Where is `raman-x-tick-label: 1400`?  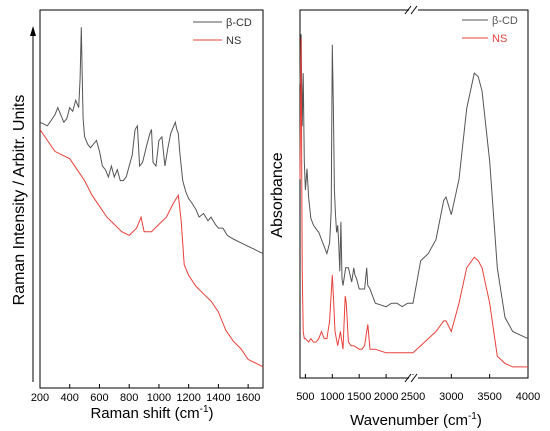 raman-x-tick-label: 1400 is located at coordinates (218, 398).